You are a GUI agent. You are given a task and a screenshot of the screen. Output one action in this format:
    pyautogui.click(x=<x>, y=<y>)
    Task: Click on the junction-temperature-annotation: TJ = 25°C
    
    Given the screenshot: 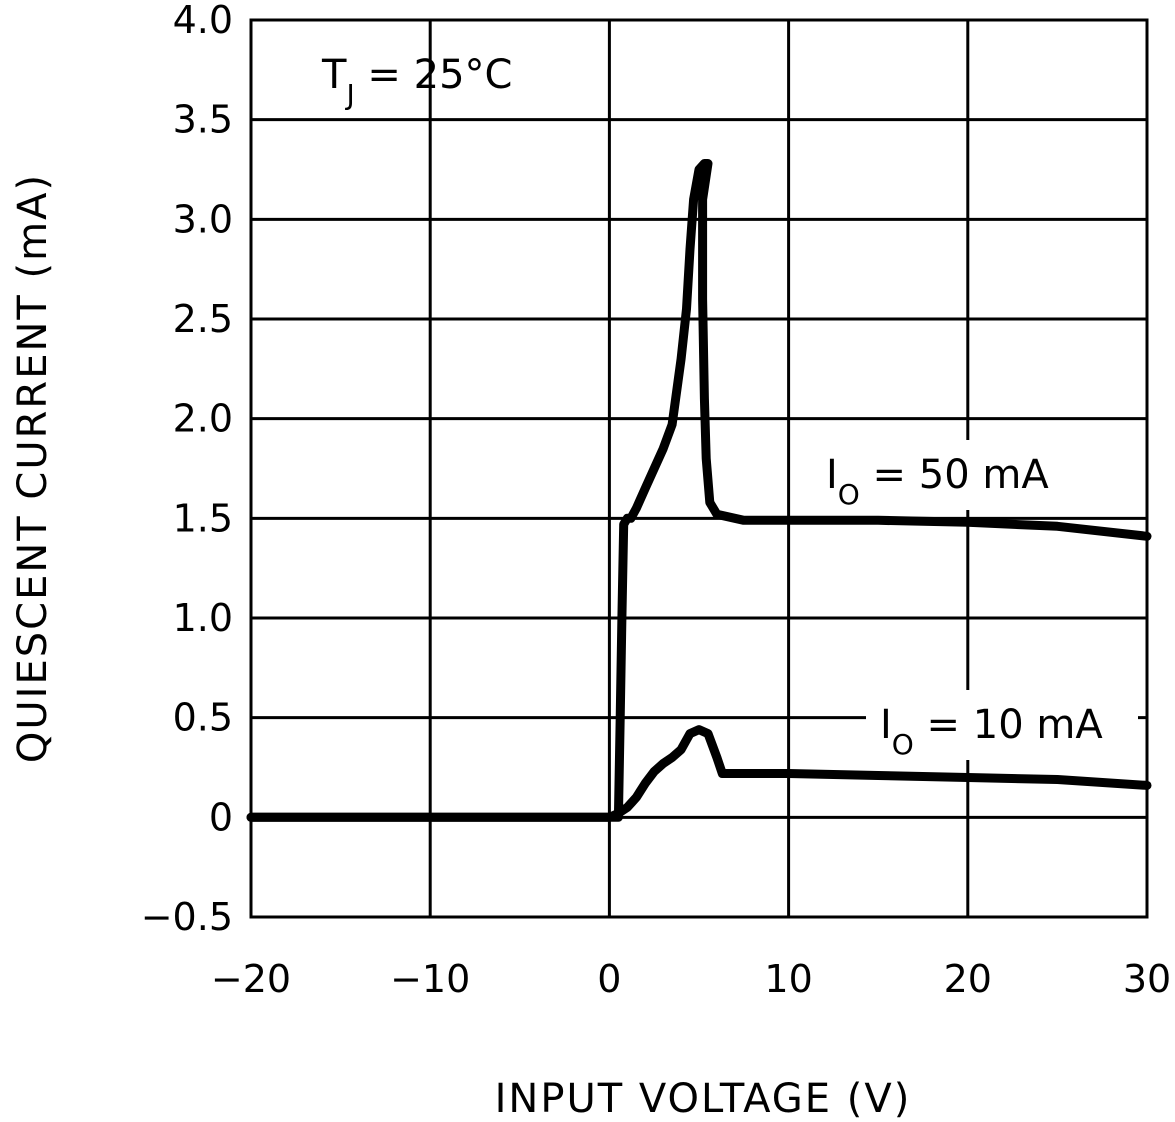 What is the action you would take?
    pyautogui.click(x=416, y=81)
    